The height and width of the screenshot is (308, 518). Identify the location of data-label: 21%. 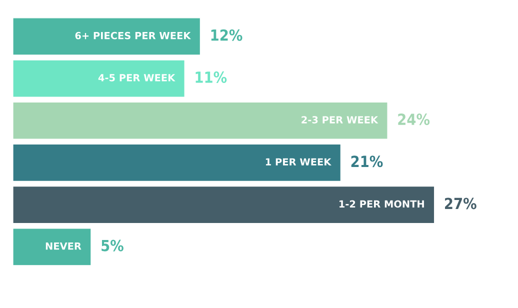
(367, 162).